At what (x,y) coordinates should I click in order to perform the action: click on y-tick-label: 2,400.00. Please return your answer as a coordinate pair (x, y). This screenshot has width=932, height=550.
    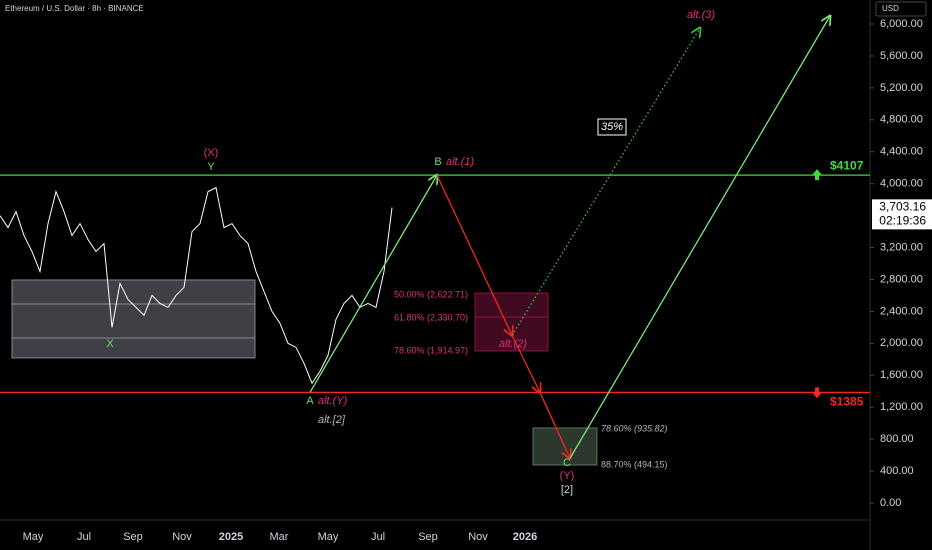
    Looking at the image, I should click on (901, 311).